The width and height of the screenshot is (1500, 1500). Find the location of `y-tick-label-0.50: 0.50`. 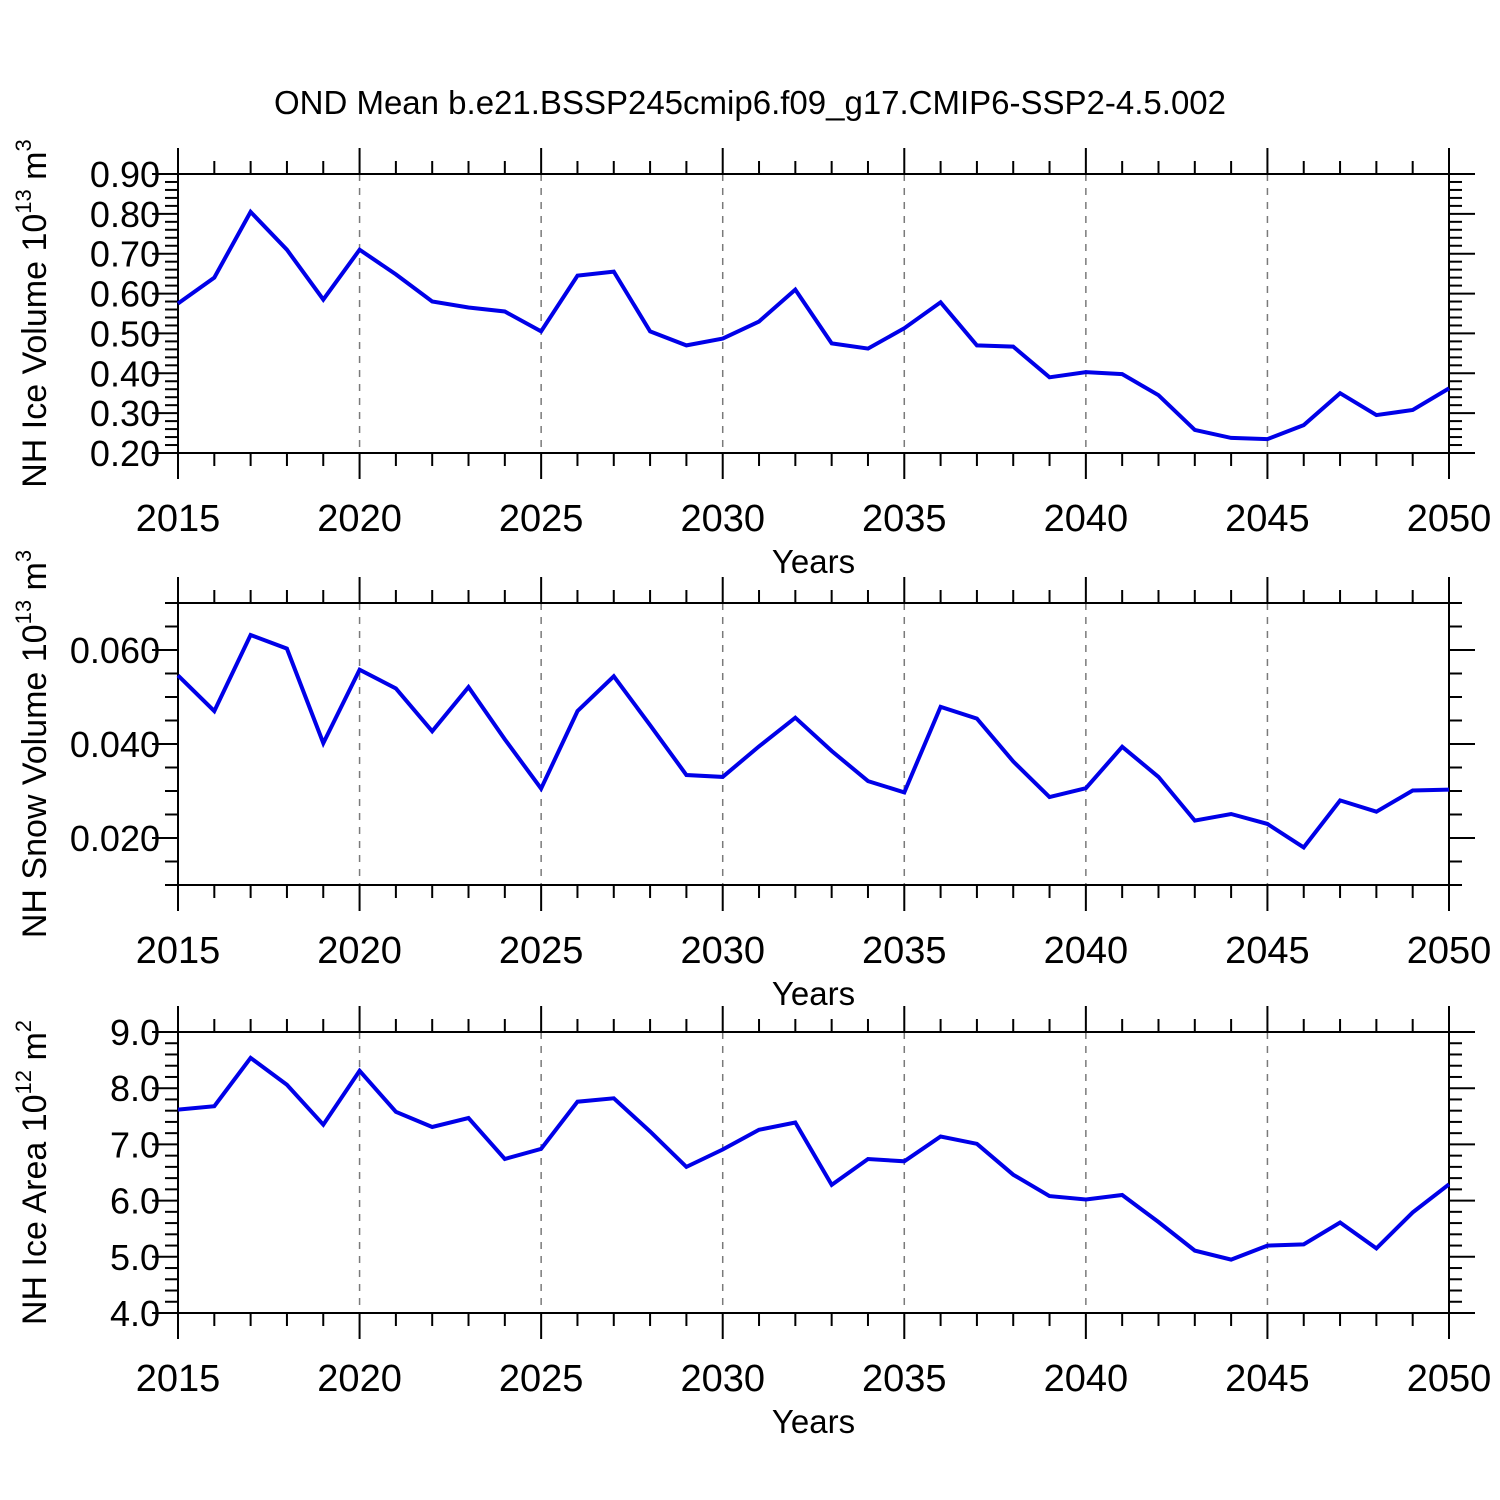

y-tick-label-0.50: 0.50 is located at coordinates (125, 333).